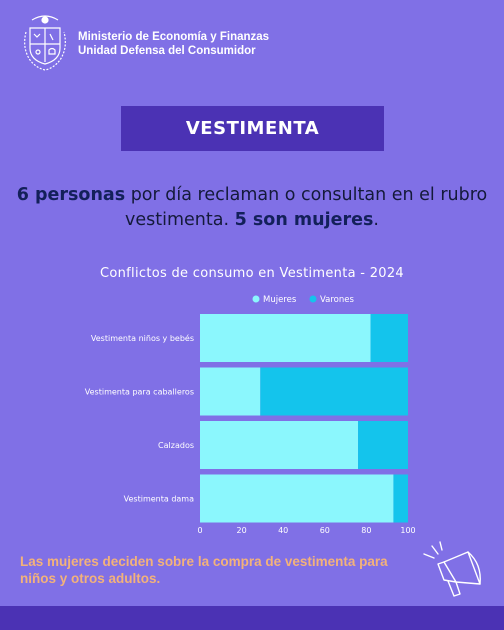  Describe the element at coordinates (139, 392) in the screenshot. I see `category-label: Vestimenta para caballeros` at that location.